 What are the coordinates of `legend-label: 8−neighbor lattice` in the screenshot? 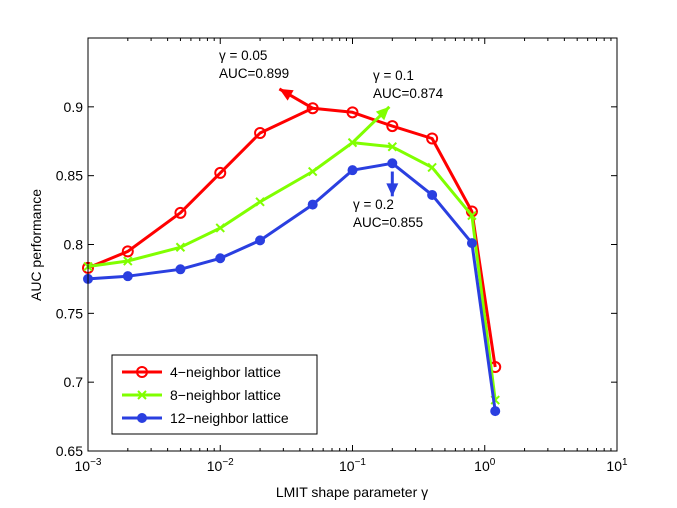 It's located at (225, 395).